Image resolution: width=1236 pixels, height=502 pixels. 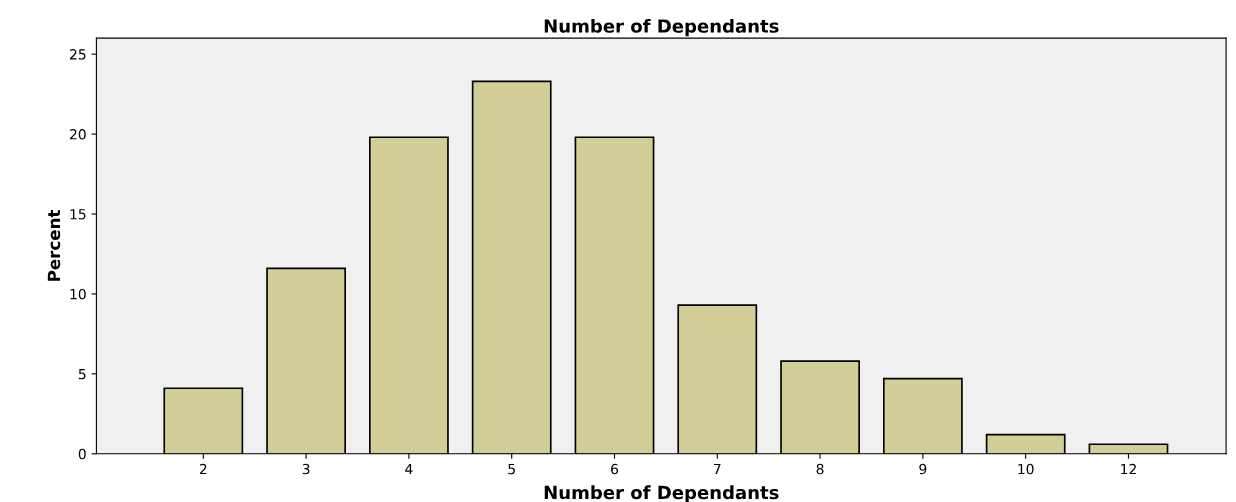 What do you see at coordinates (717, 469) in the screenshot?
I see `x-tick-label: 7` at bounding box center [717, 469].